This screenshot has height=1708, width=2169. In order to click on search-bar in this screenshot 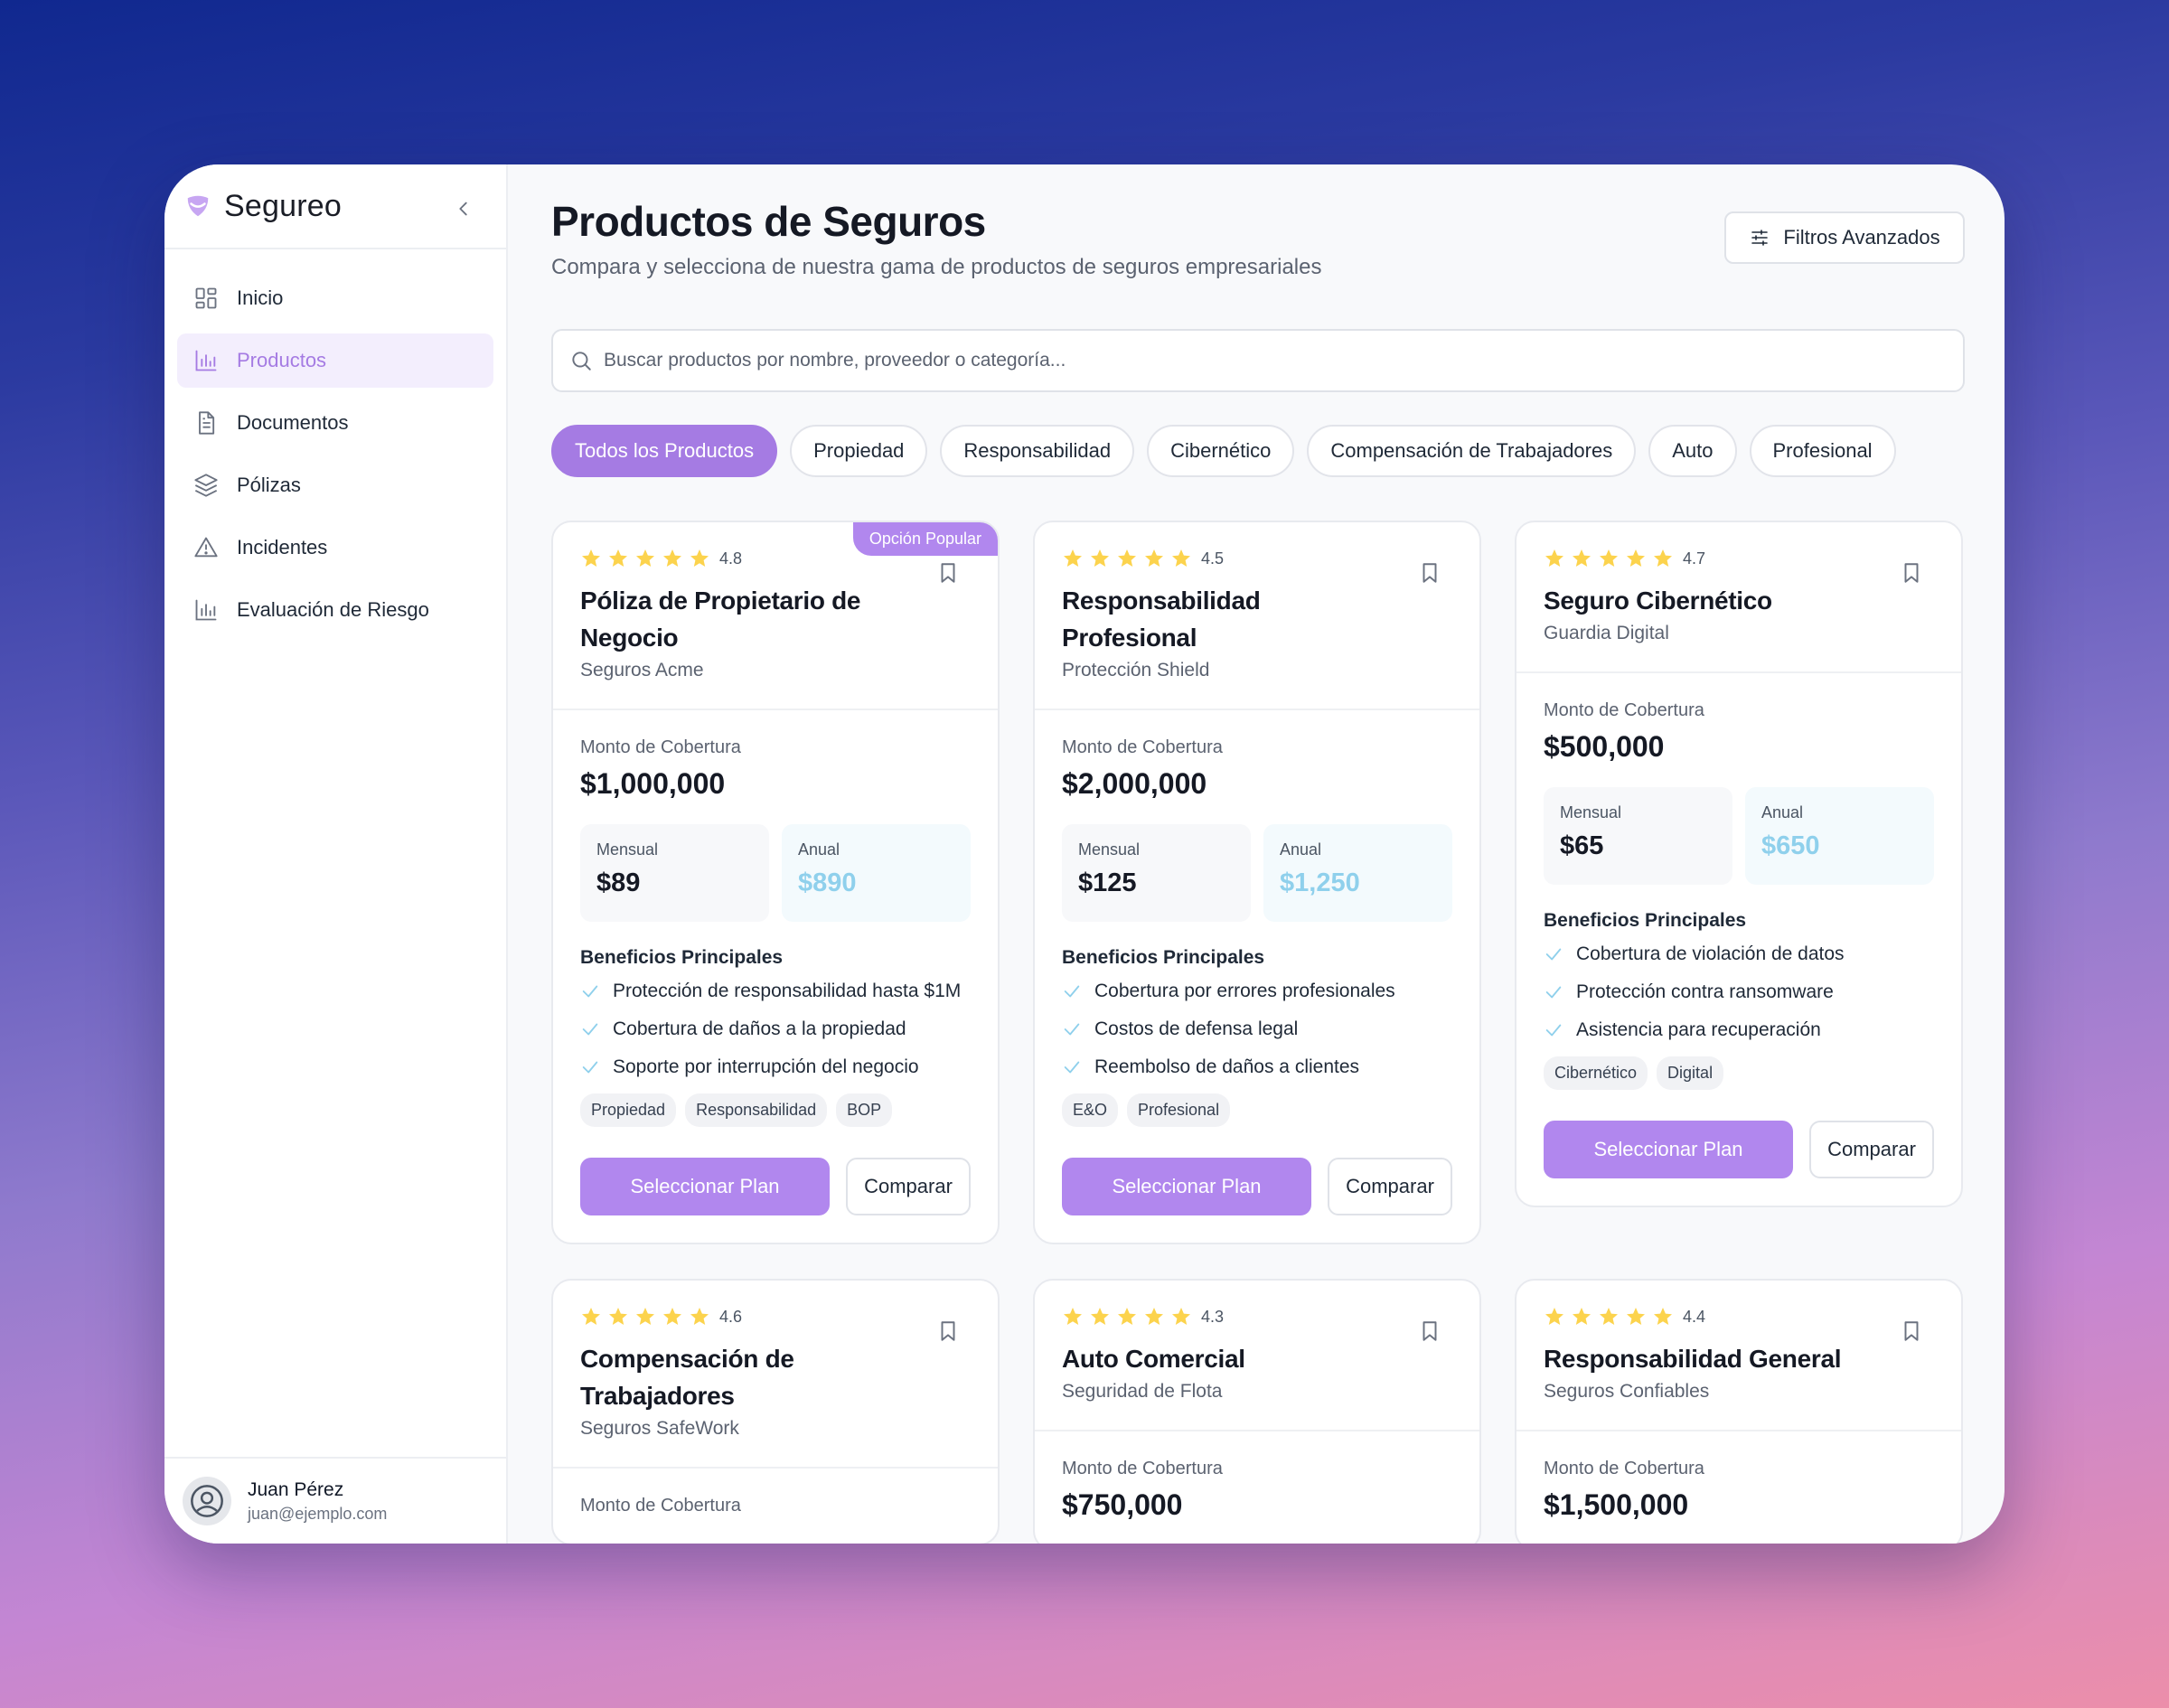, I will do `click(1258, 360)`.